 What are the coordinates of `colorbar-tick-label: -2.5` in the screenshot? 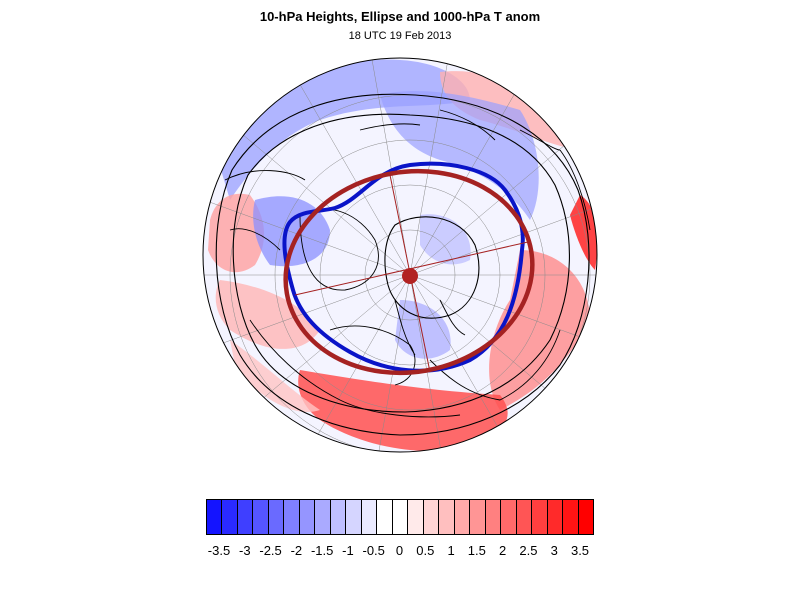 It's located at (270, 550).